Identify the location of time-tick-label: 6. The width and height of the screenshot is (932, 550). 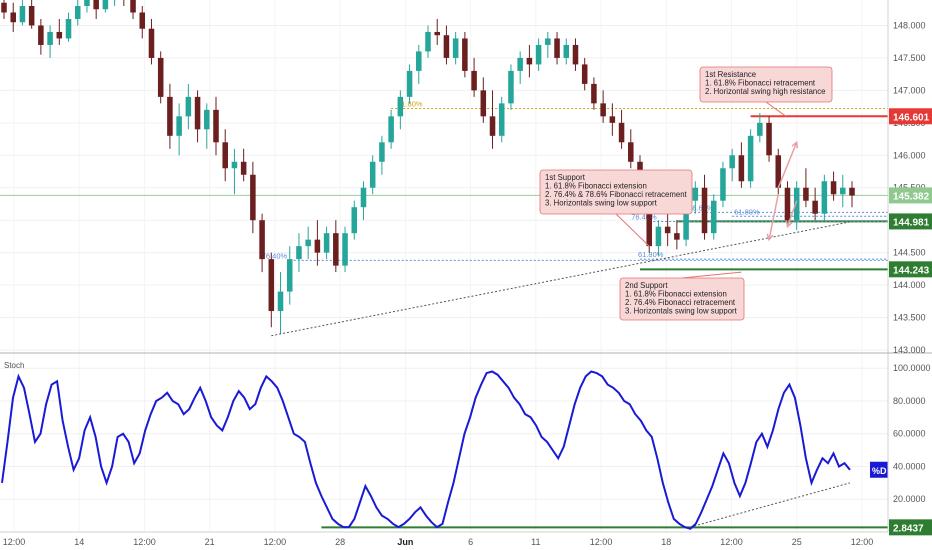
(470, 542).